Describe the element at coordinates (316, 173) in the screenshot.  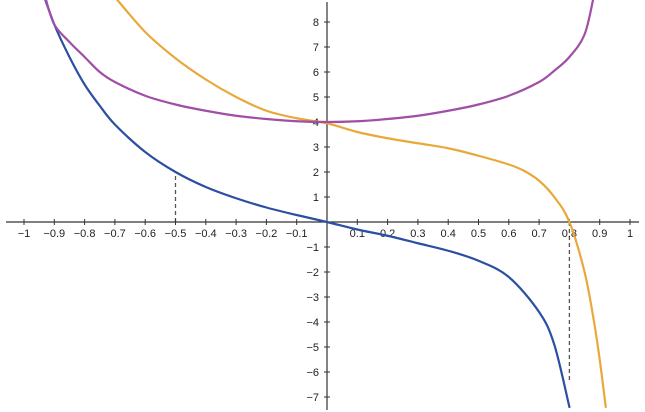
I see `y-tick-label: 2` at that location.